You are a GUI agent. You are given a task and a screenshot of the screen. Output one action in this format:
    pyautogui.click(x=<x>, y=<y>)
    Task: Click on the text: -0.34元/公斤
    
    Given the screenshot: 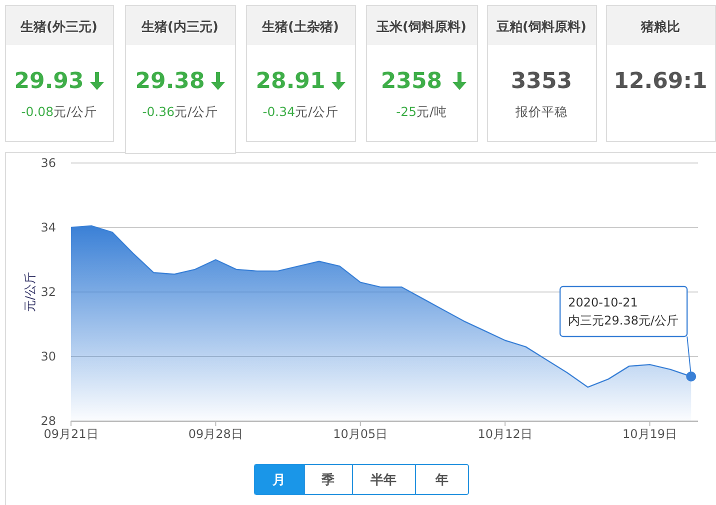 What is the action you would take?
    pyautogui.click(x=300, y=111)
    